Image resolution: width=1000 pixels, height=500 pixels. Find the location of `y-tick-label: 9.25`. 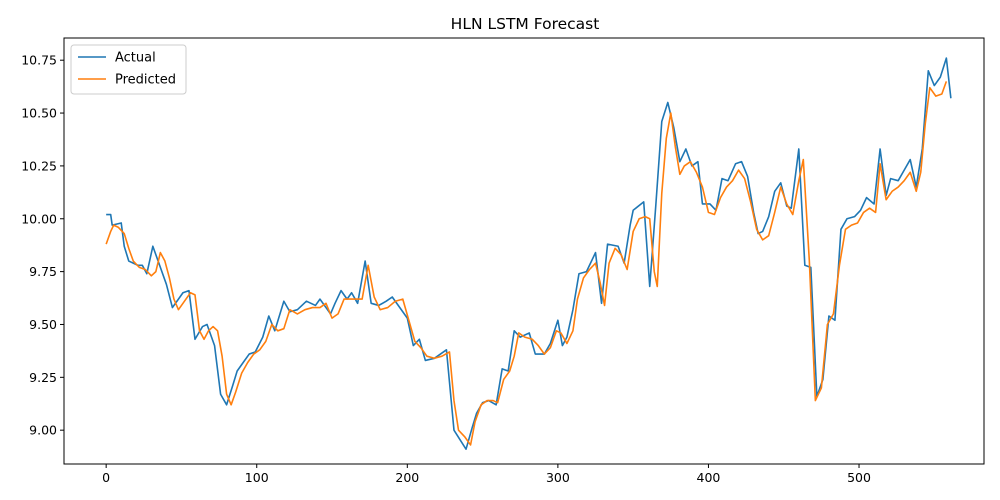

y-tick-label: 9.25 is located at coordinates (43, 377).